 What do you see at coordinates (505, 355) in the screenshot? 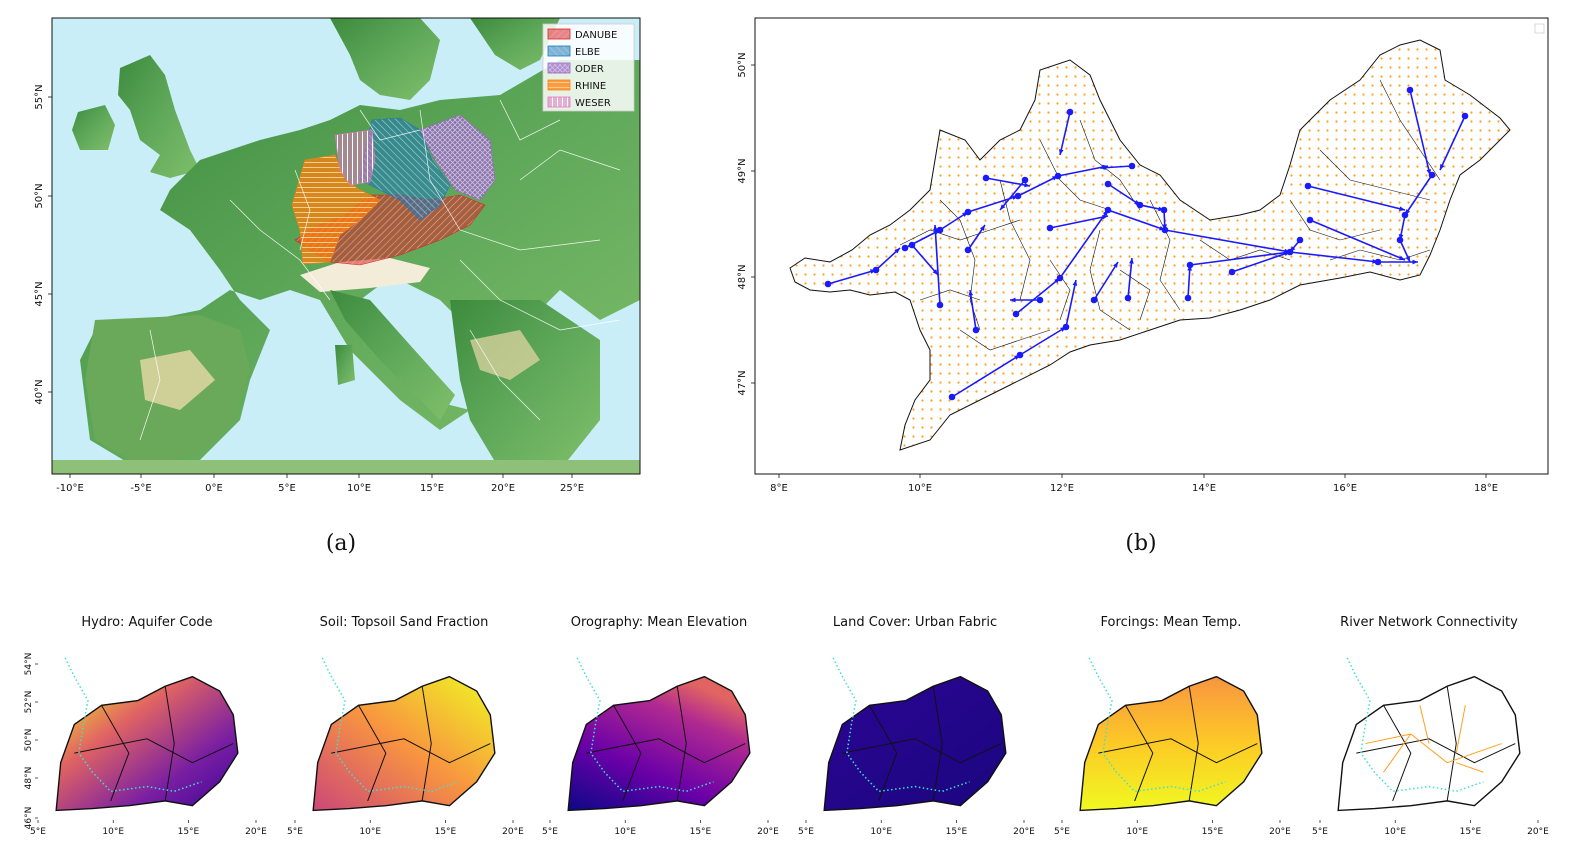
I see `balkan-highlands` at bounding box center [505, 355].